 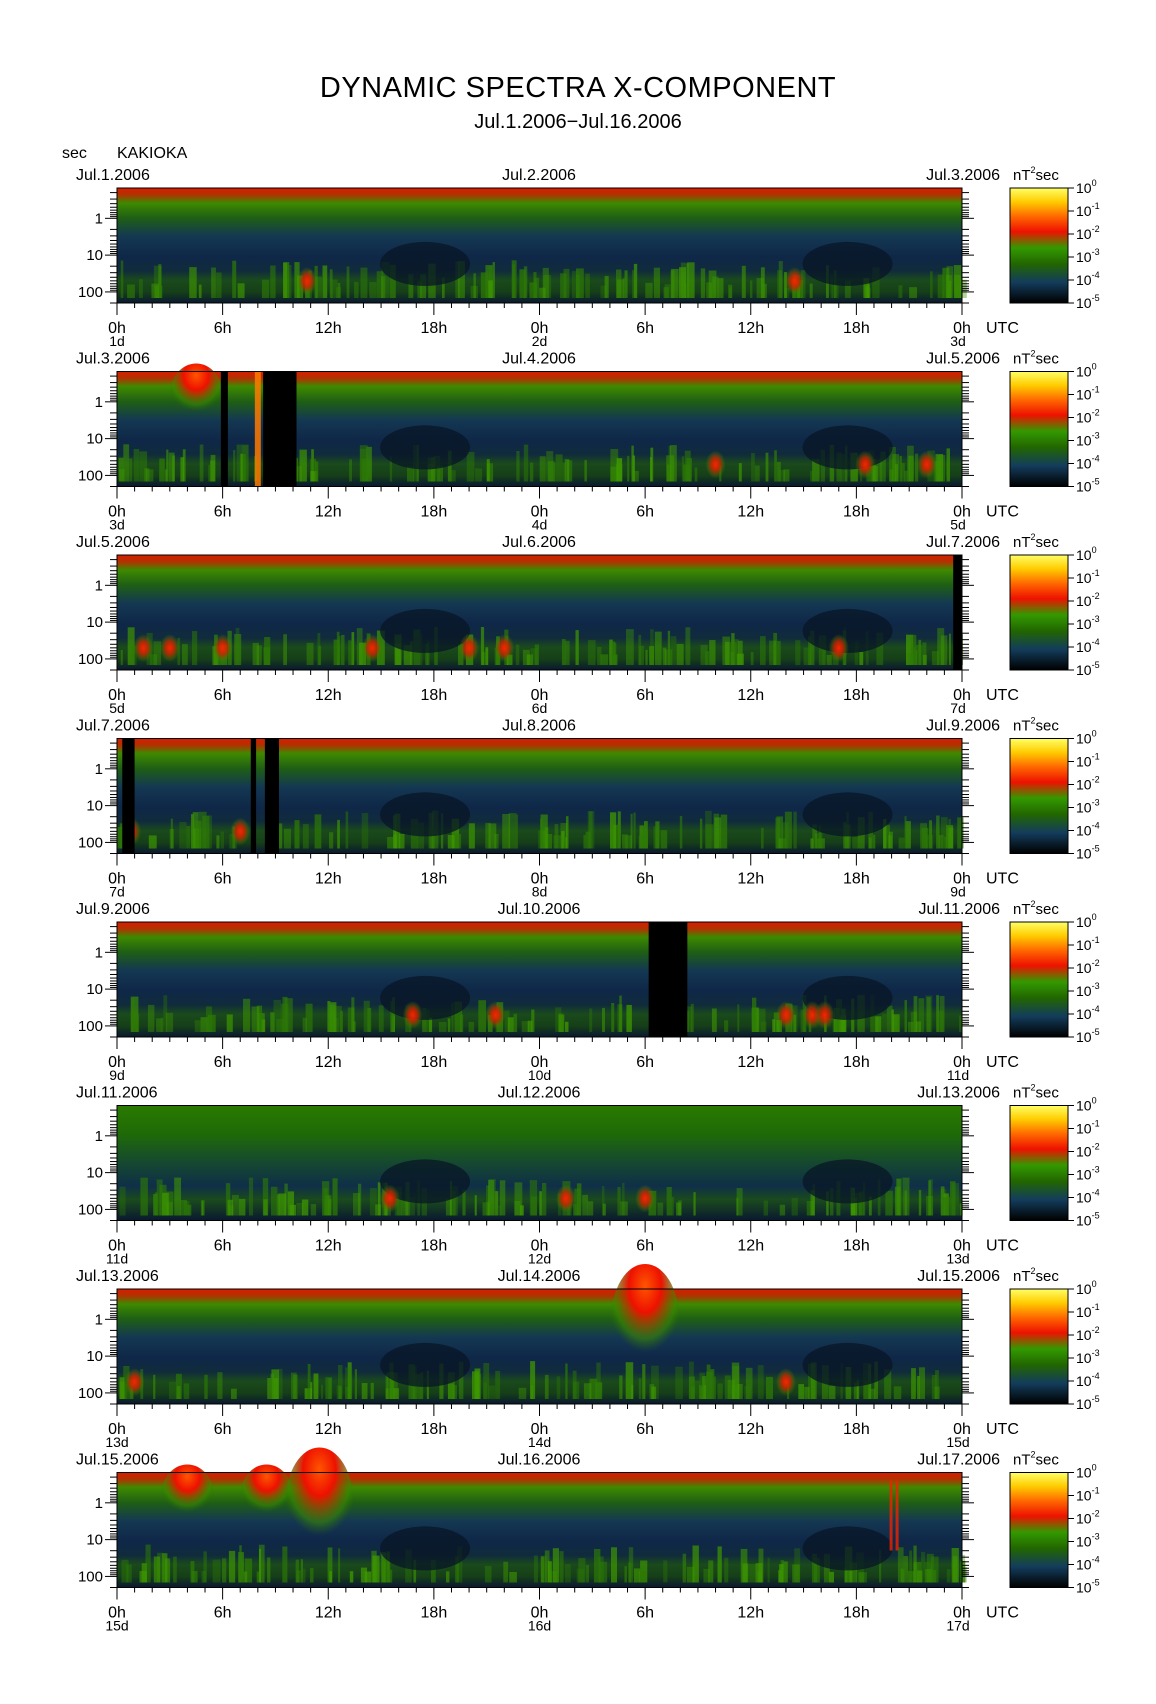 I want to click on x-unit-label: UTC, so click(x=1002, y=1613).